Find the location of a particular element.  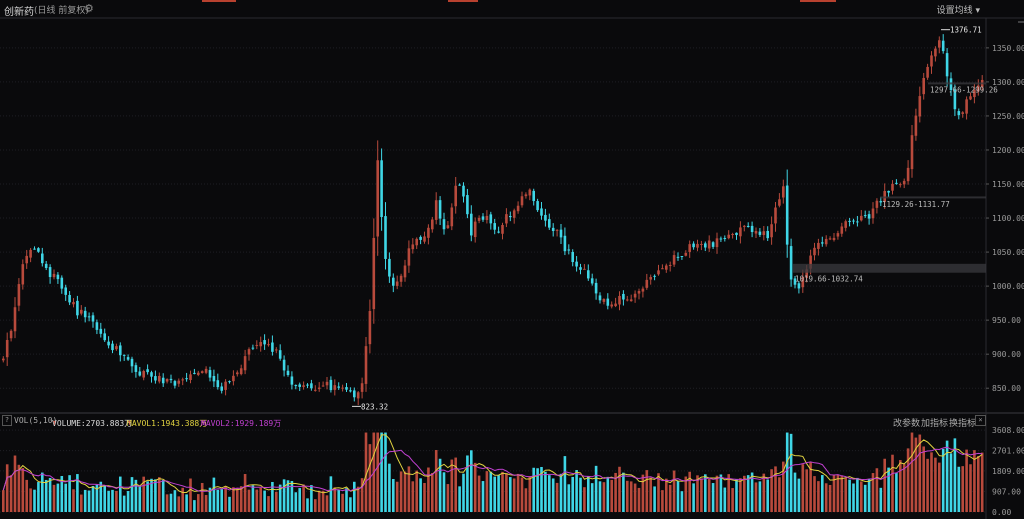

switch-indicator-button: 换指标 is located at coordinates (963, 424).